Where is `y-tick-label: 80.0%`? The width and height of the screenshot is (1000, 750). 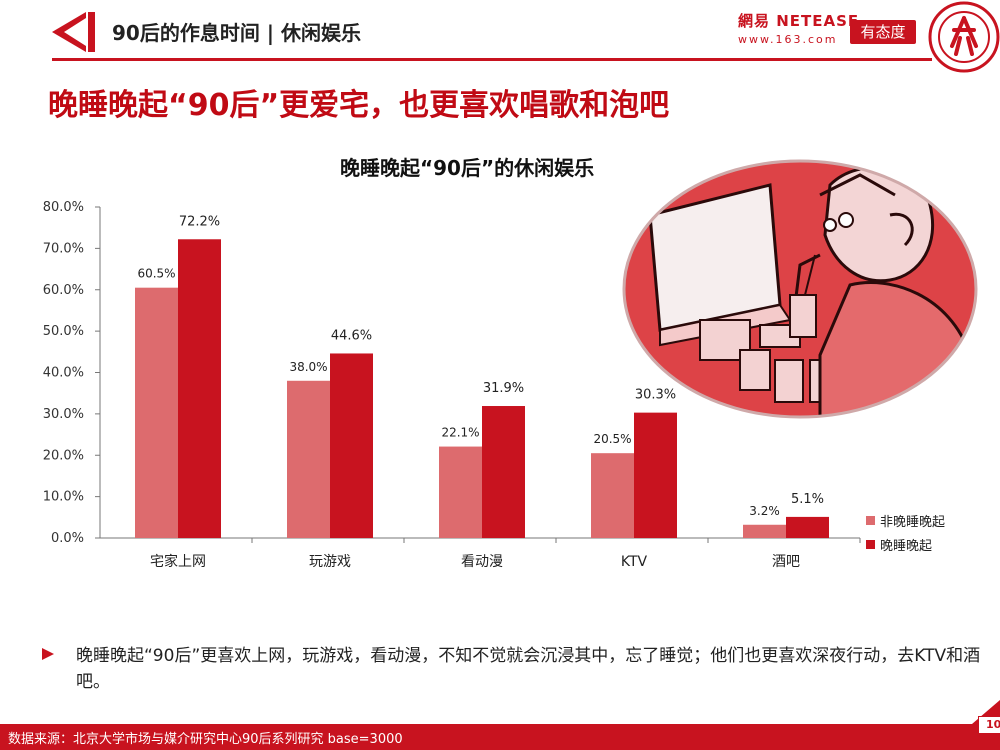 y-tick-label: 80.0% is located at coordinates (63, 207).